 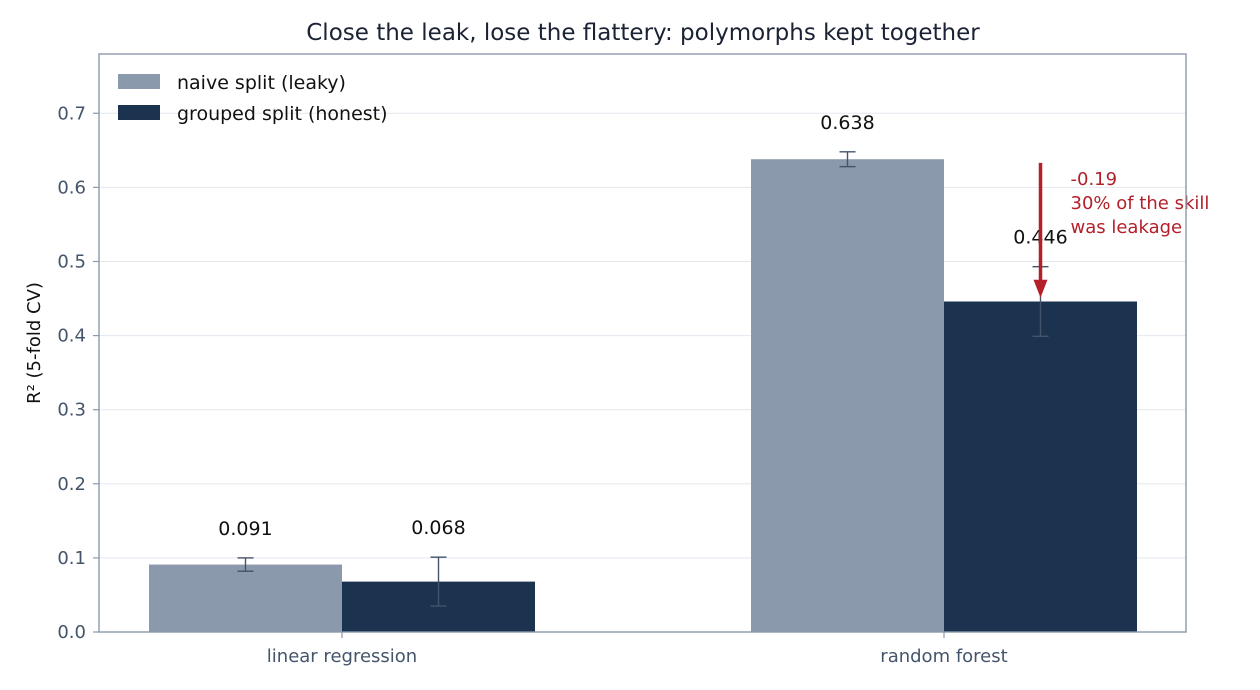 I want to click on x-tick-label: random forest, so click(x=943, y=656).